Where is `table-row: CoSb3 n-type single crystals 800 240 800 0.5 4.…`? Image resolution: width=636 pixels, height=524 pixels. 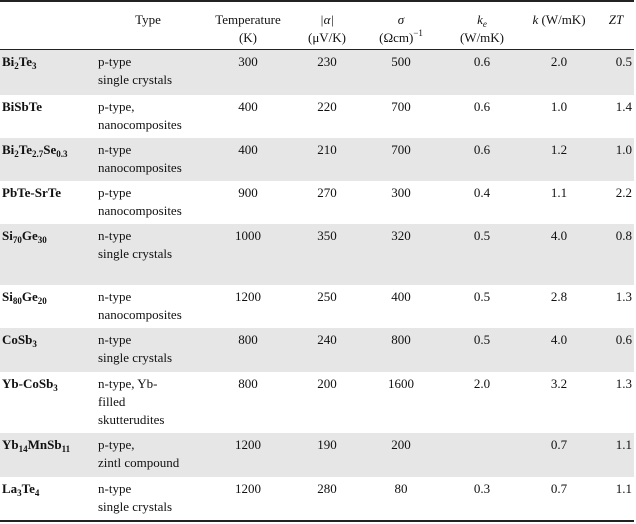 table-row: CoSb3 n-type single crystals 800 240 800 0.5 4.… is located at coordinates (317, 350).